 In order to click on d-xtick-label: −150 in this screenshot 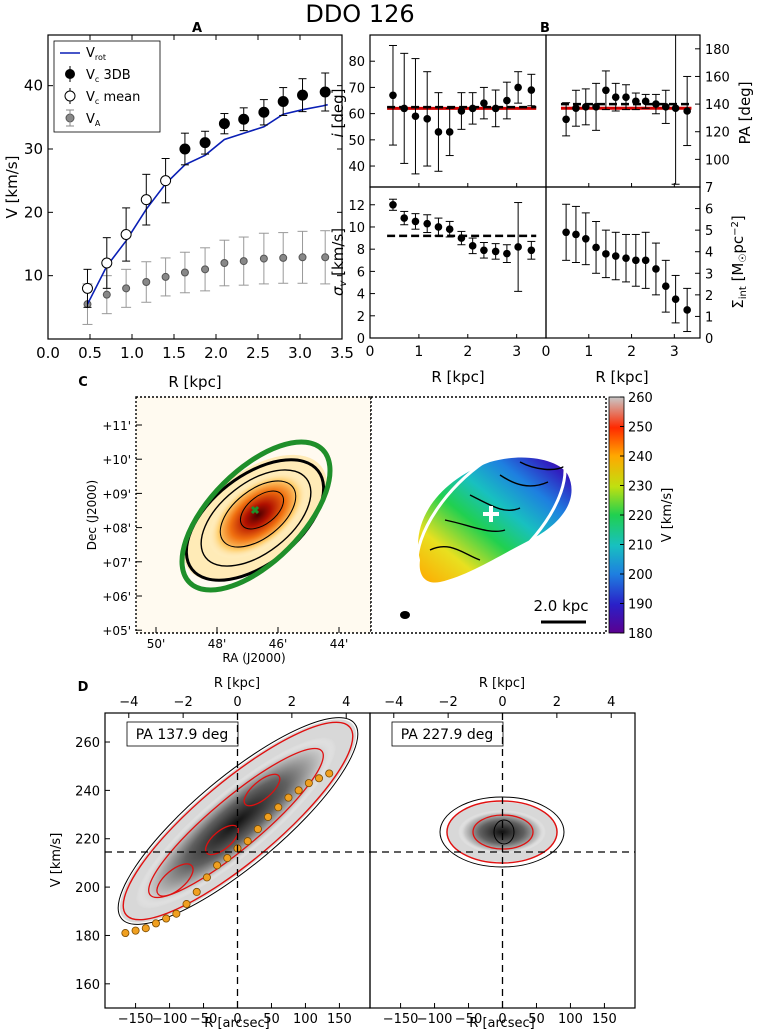, I will do `click(136, 1019)`.